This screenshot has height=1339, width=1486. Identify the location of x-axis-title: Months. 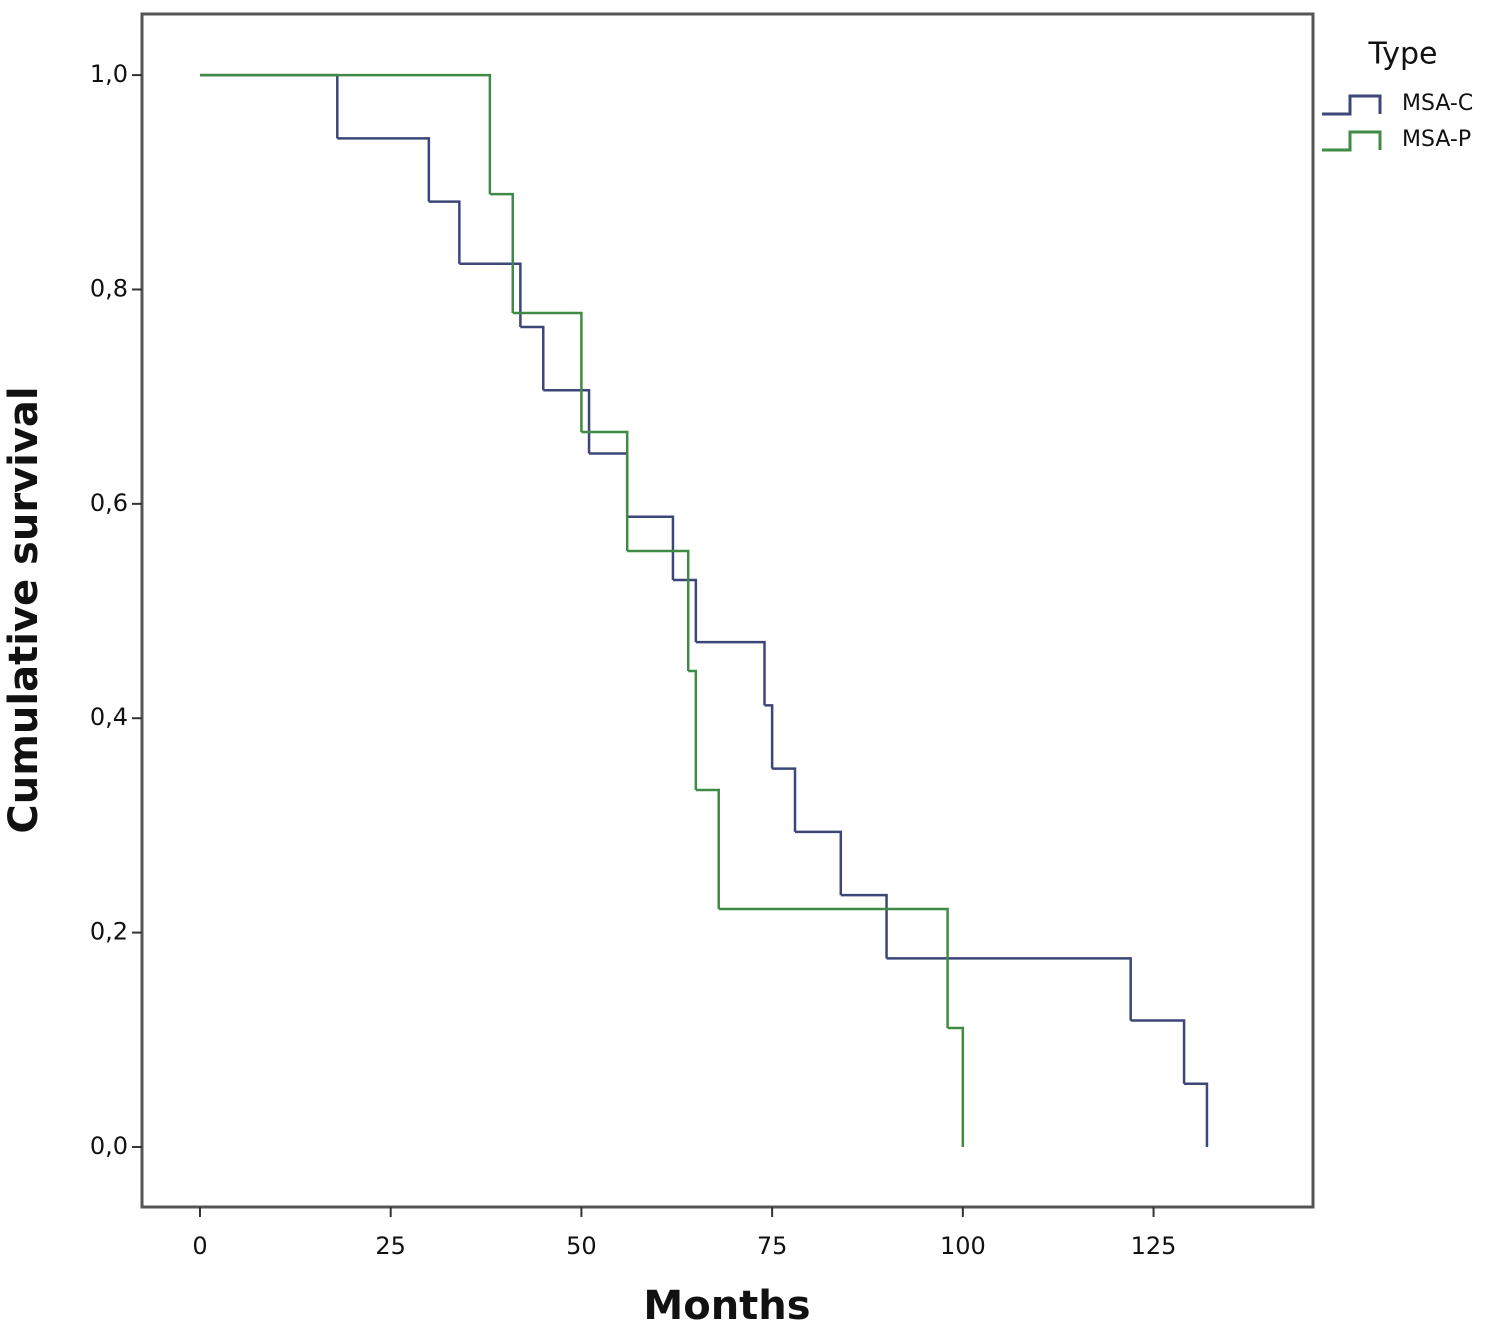
(726, 1306).